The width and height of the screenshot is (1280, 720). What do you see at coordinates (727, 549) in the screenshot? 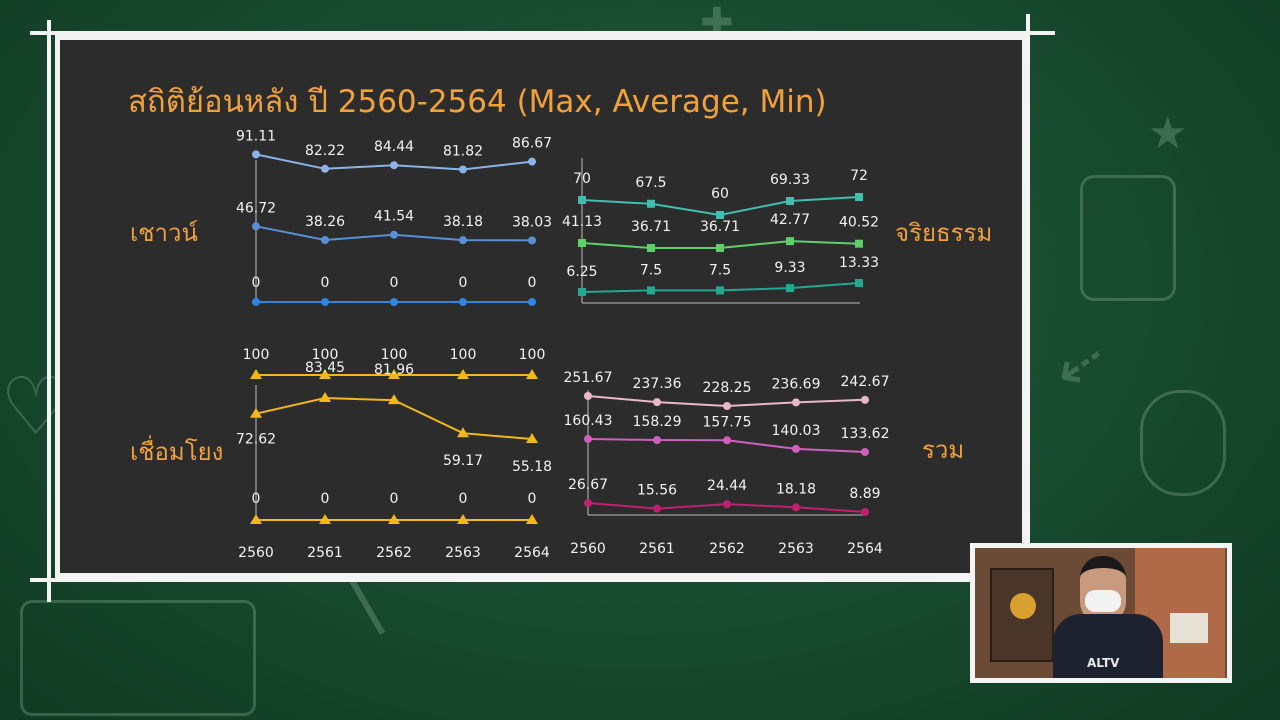
I see `ruam-x-tick-2: 2562` at bounding box center [727, 549].